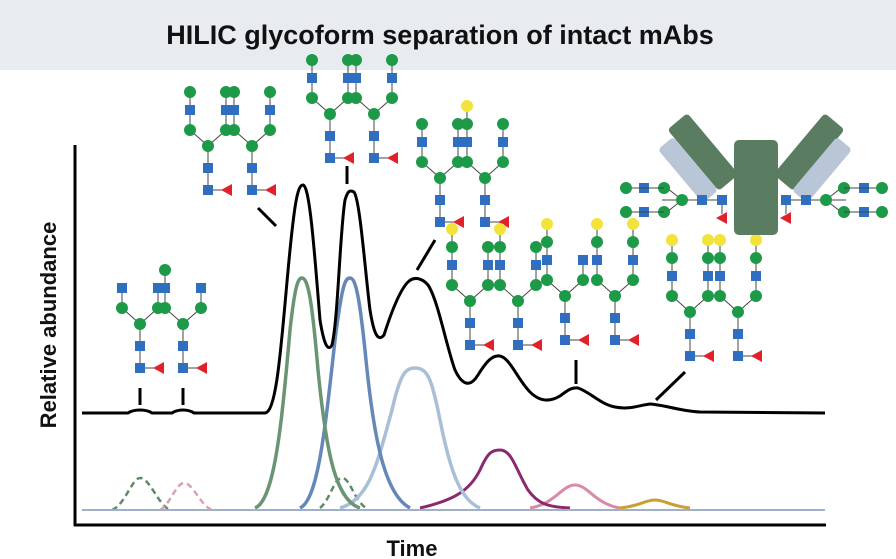 Image resolution: width=896 pixels, height=559 pixels. What do you see at coordinates (495, 479) in the screenshot?
I see `trace-purple` at bounding box center [495, 479].